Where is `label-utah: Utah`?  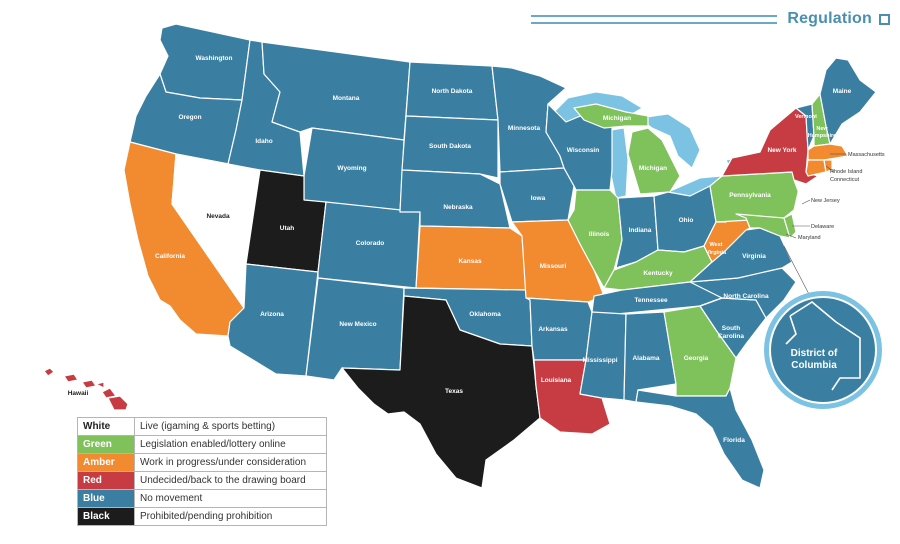 label-utah: Utah is located at coordinates (287, 228).